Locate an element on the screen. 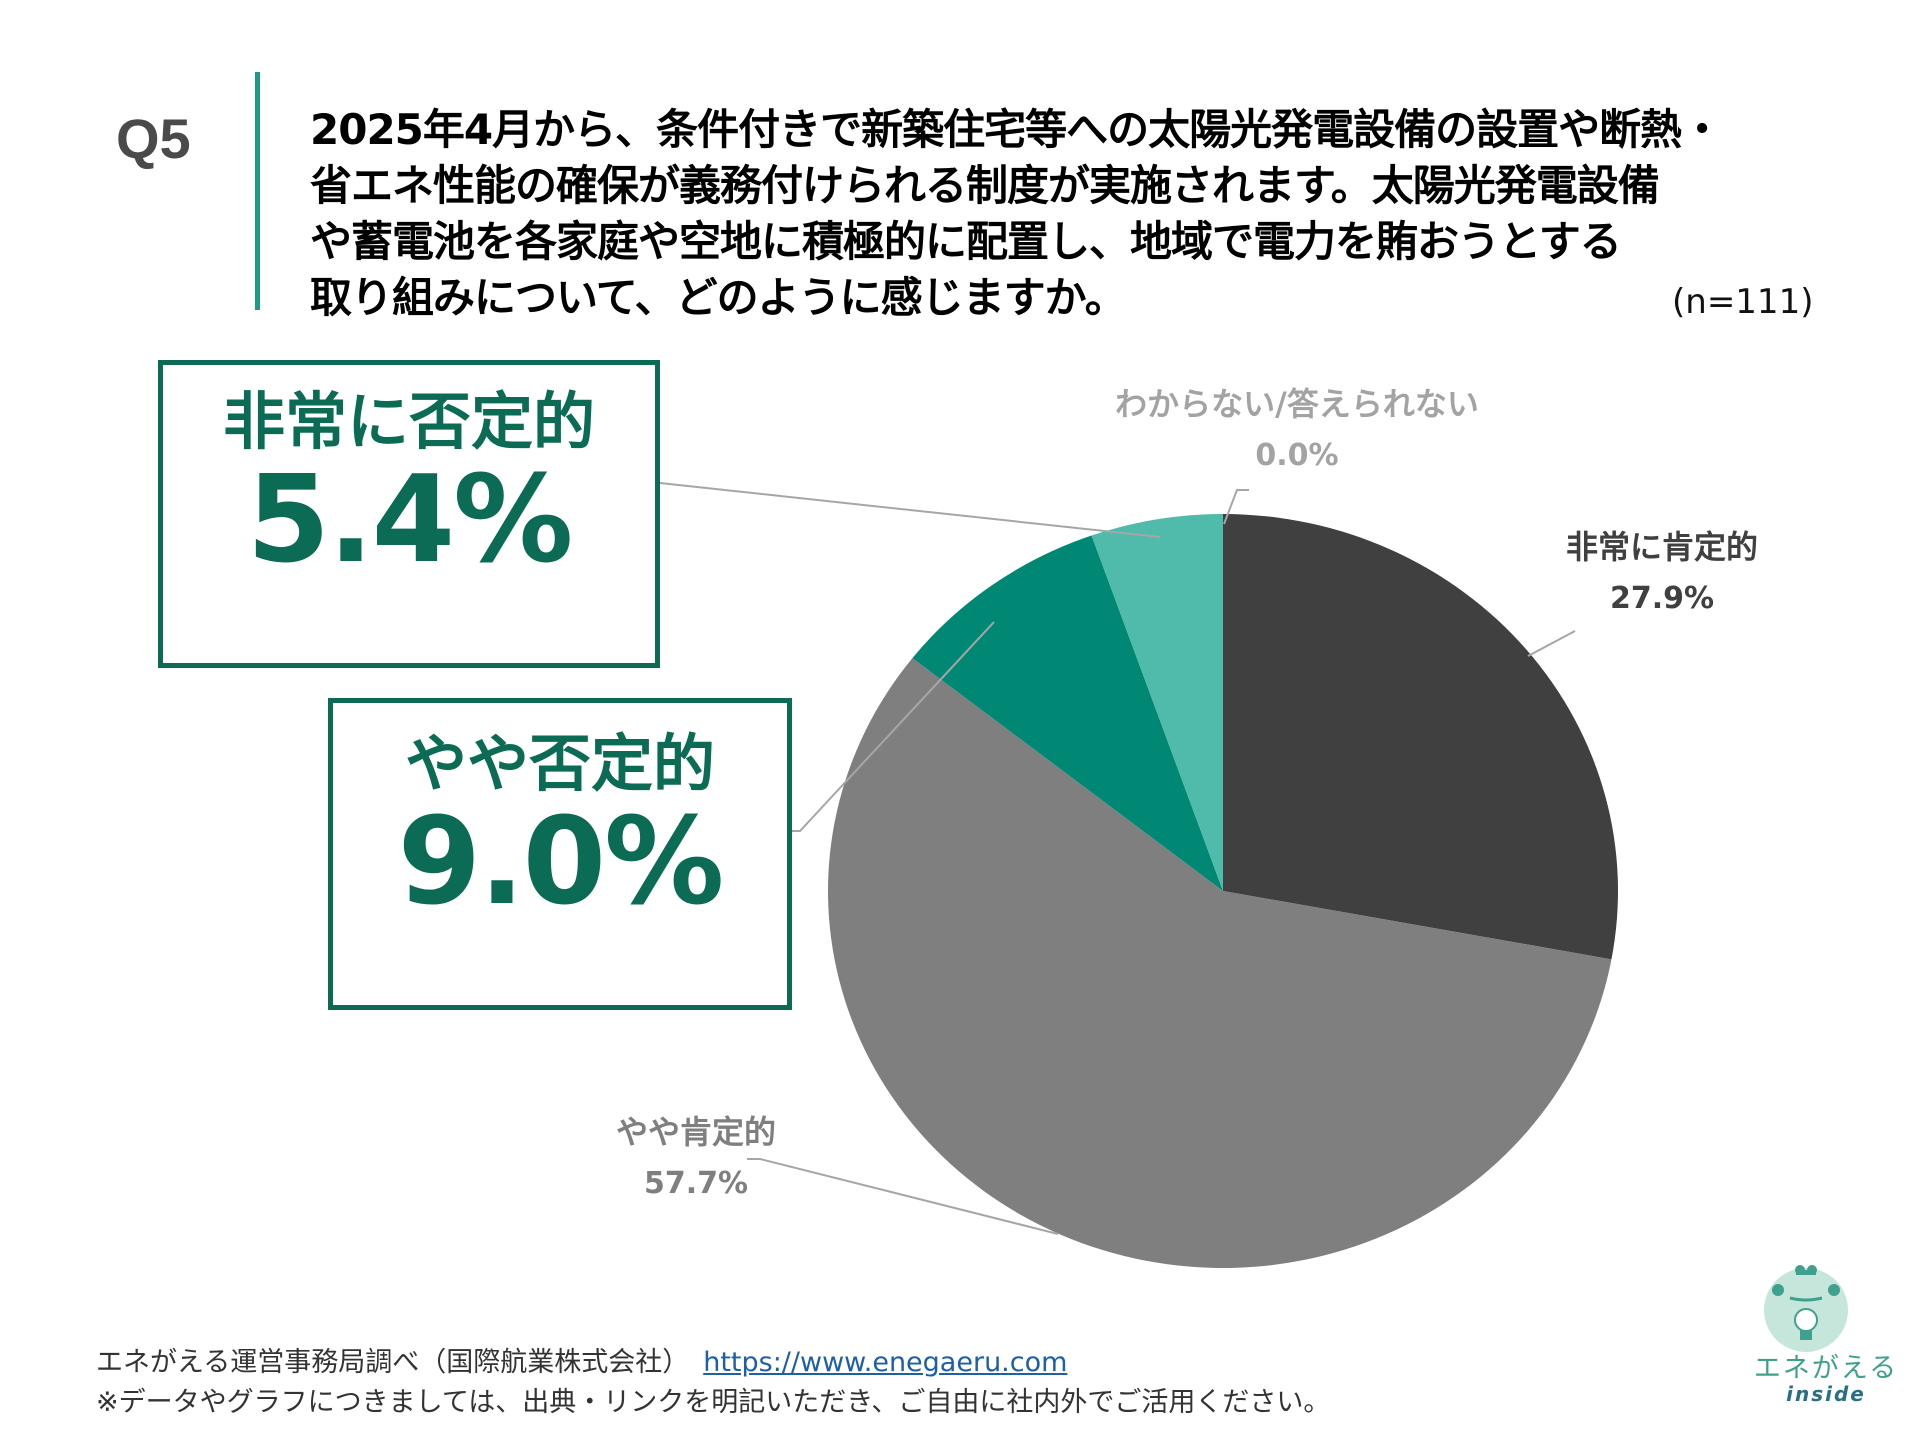 The height and width of the screenshot is (1440, 1920). sample-size: (n=111) is located at coordinates (1743, 302).